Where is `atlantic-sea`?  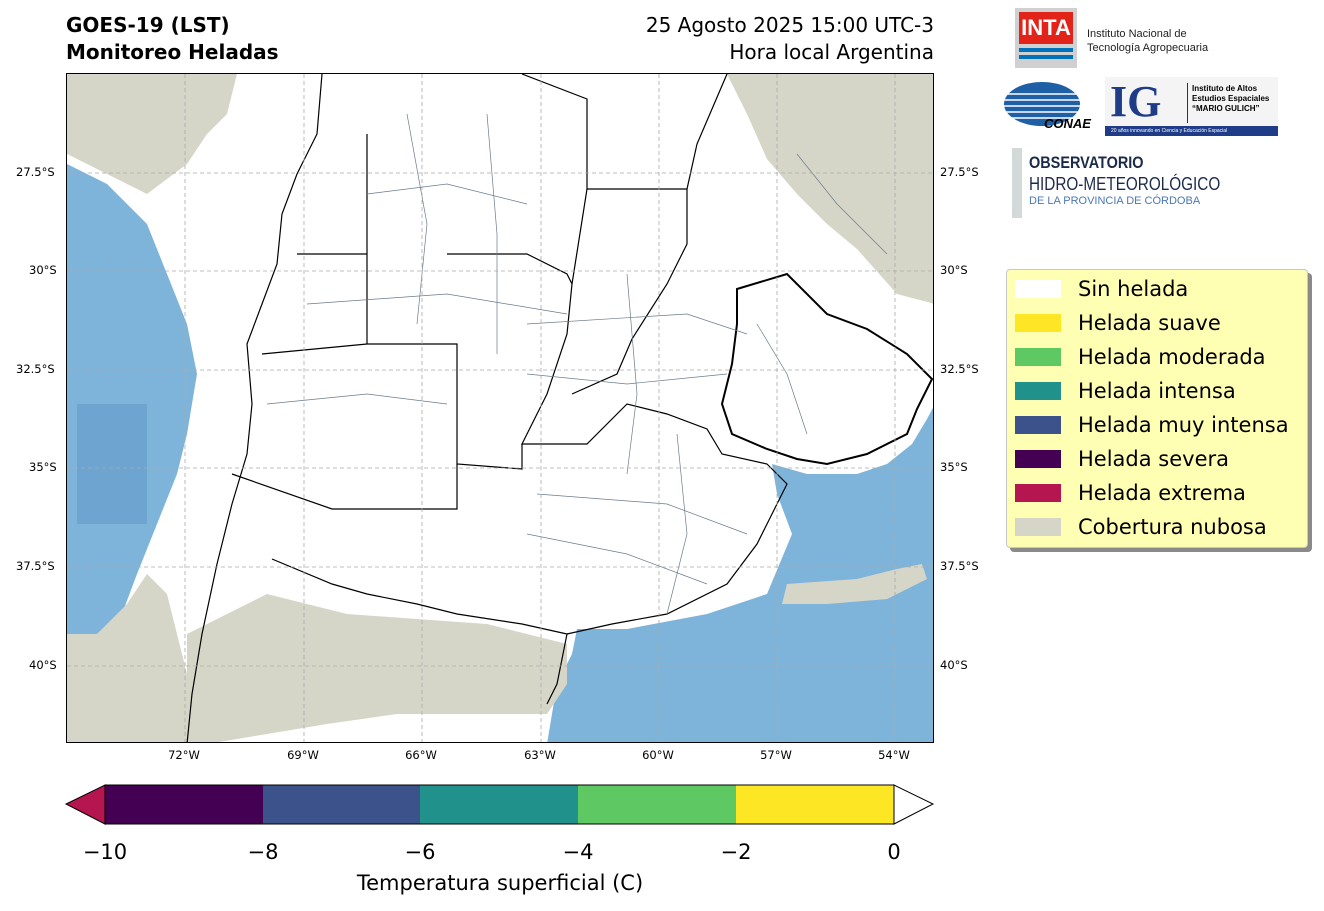
atlantic-sea is located at coordinates (740, 574).